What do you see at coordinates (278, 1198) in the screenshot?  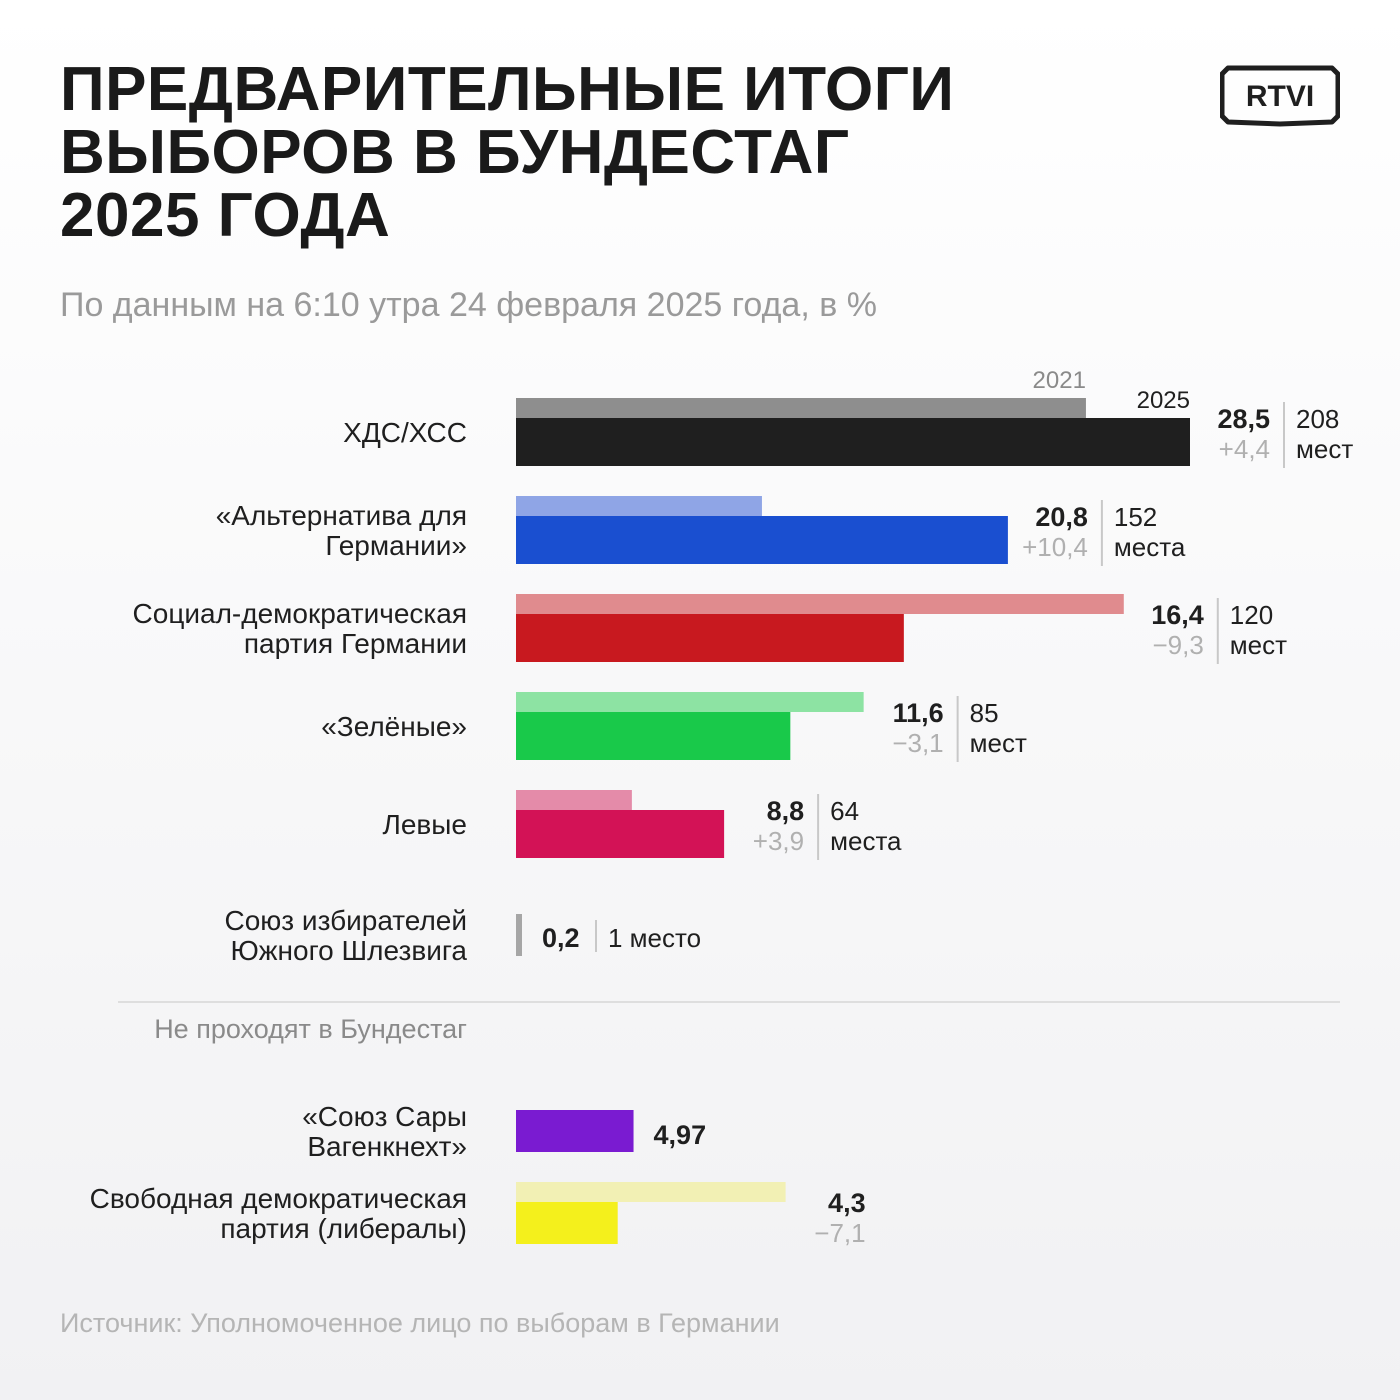 I see `party-name-7-0: Свободная демократическая` at bounding box center [278, 1198].